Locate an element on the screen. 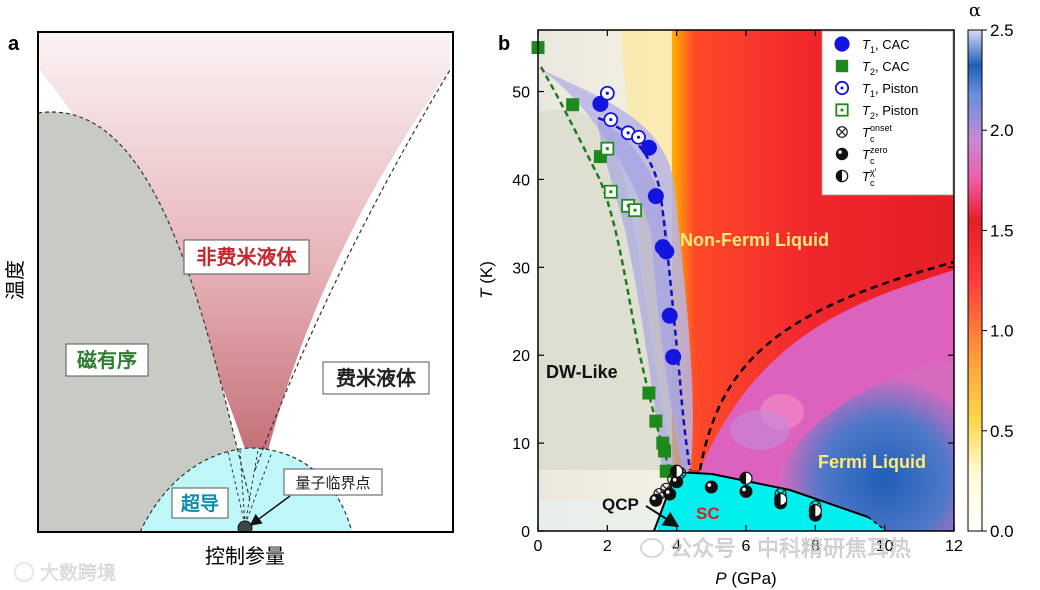 The image size is (1040, 590). y-tick-label: 10 is located at coordinates (521, 444).